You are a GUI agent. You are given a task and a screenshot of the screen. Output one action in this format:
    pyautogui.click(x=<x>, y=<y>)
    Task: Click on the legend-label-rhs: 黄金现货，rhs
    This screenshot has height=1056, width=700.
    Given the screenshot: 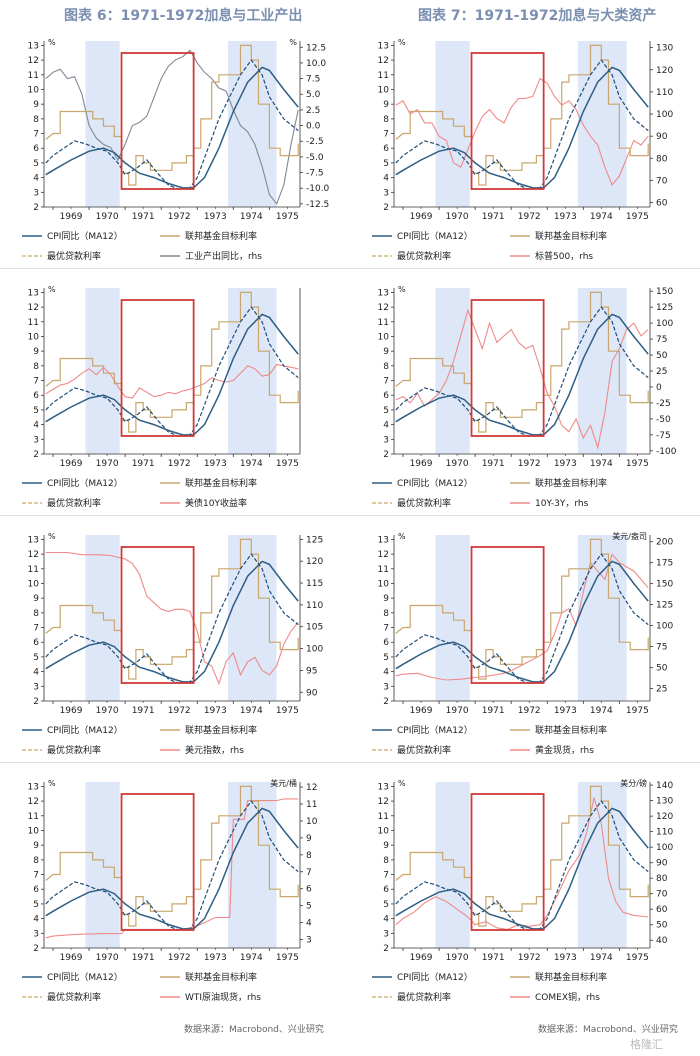 What is the action you would take?
    pyautogui.click(x=564, y=750)
    